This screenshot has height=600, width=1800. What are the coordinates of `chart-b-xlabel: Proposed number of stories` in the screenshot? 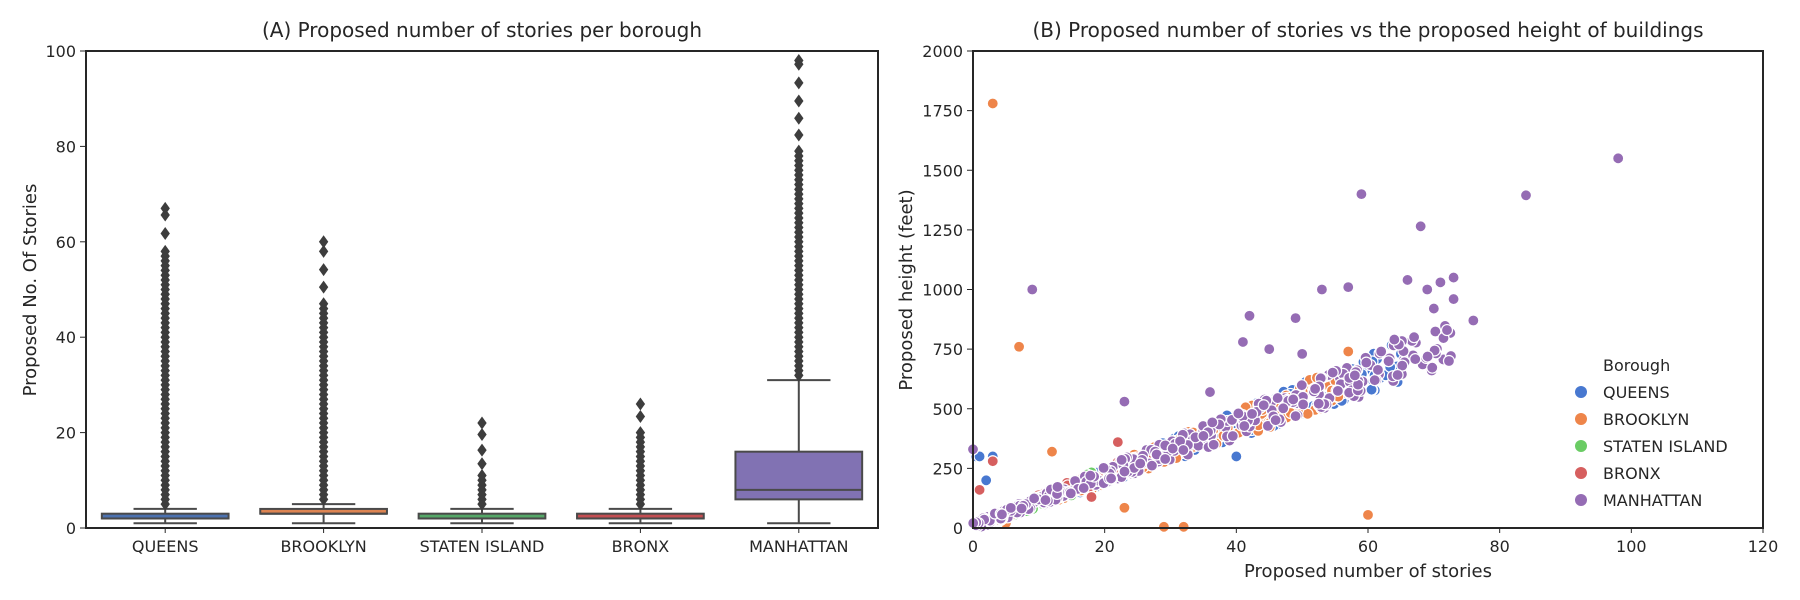 It's located at (1368, 571).